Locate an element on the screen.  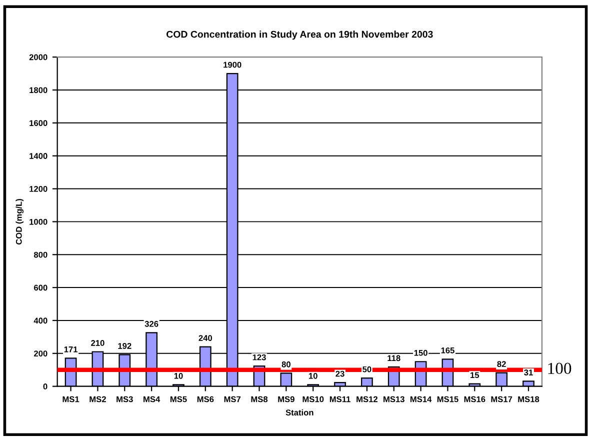
data-label: 240 is located at coordinates (205, 338).